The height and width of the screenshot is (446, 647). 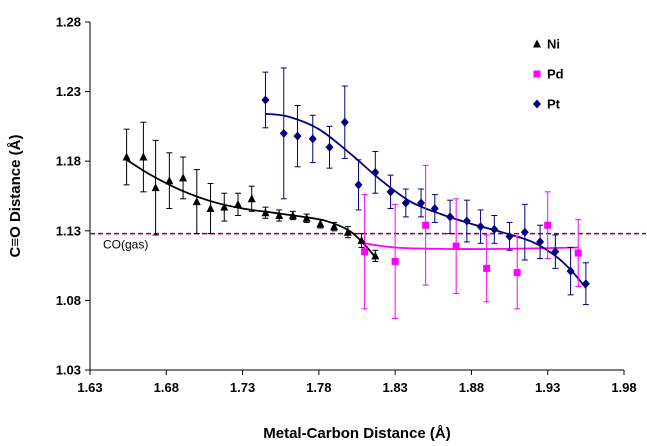 I want to click on legend-pt-label: Pt, so click(x=554, y=104).